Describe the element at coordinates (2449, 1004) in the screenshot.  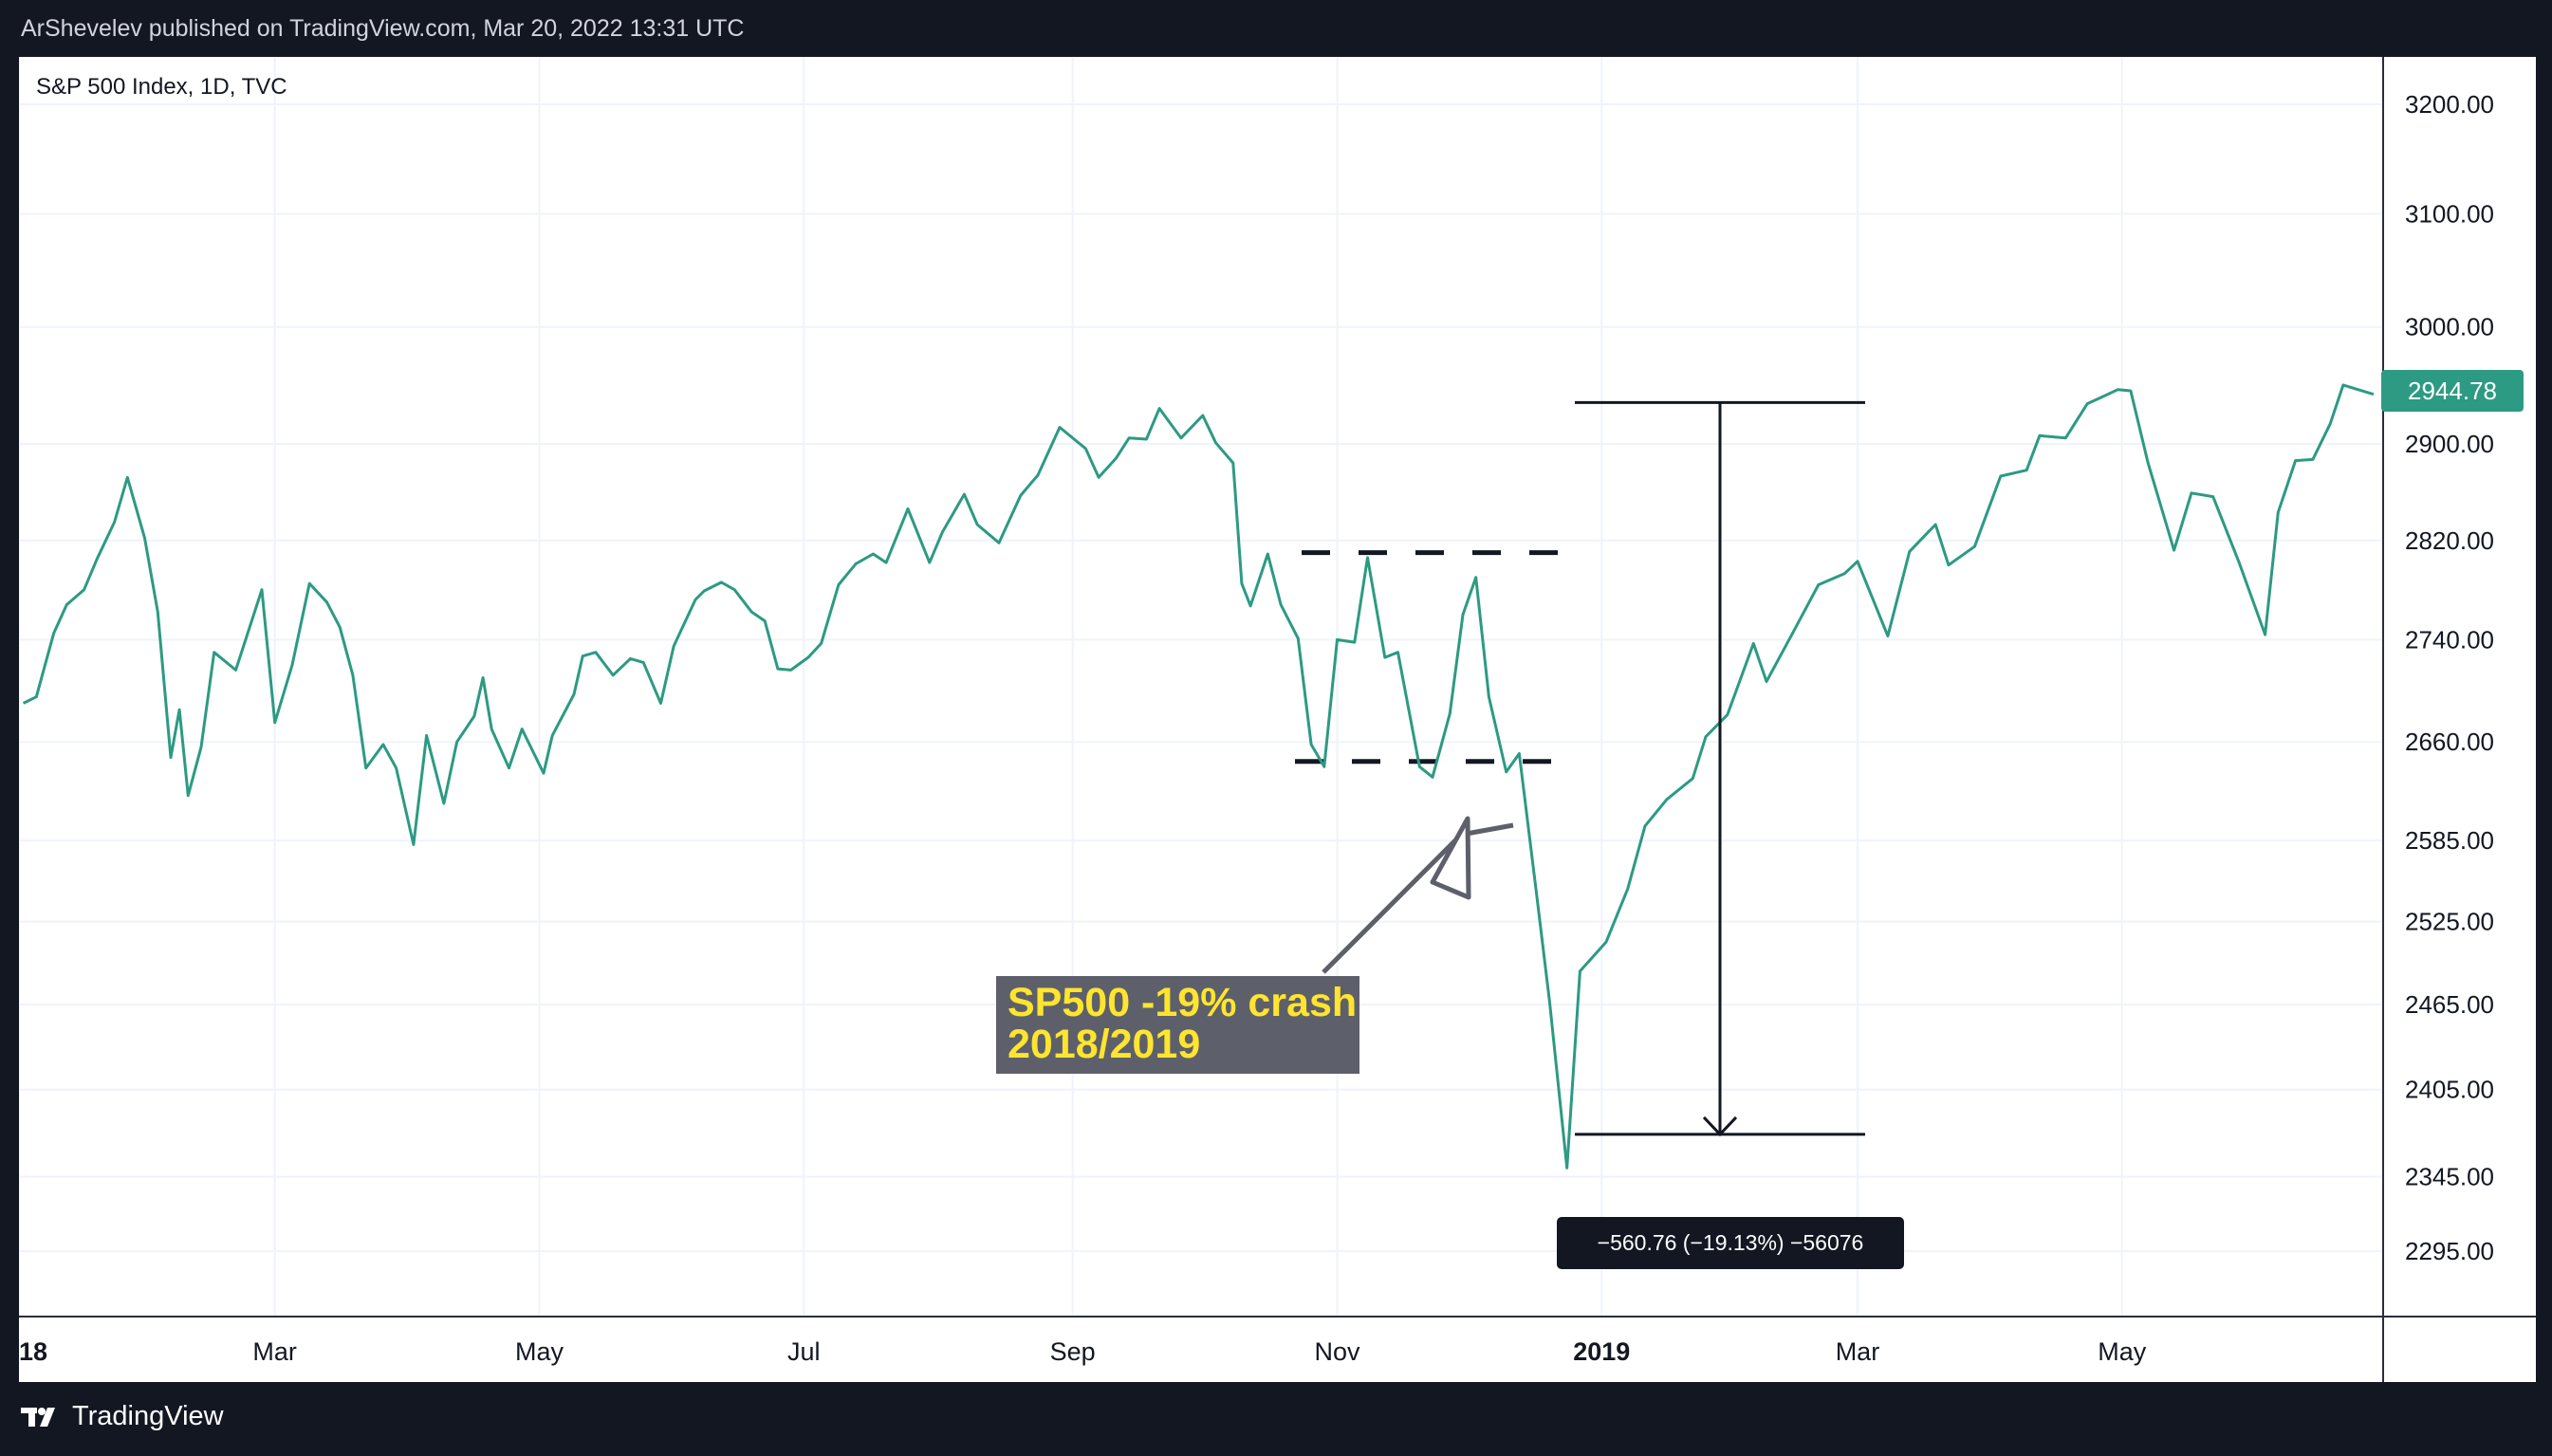
I see `y-tick-label: 2465.00` at that location.